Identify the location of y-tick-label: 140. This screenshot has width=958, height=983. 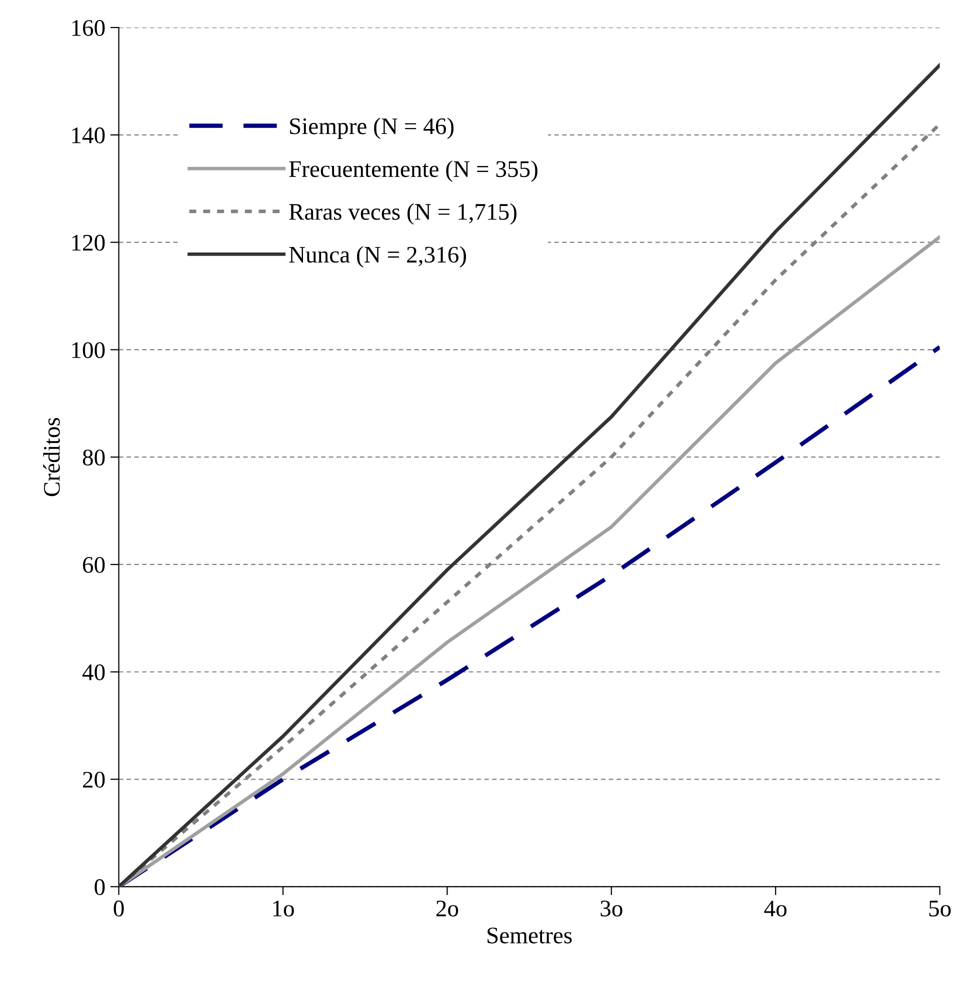
(88, 135).